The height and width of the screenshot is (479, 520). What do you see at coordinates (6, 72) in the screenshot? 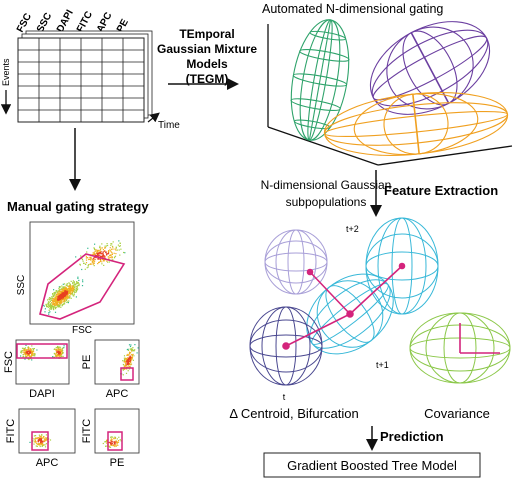
I see `events-label: Events` at bounding box center [6, 72].